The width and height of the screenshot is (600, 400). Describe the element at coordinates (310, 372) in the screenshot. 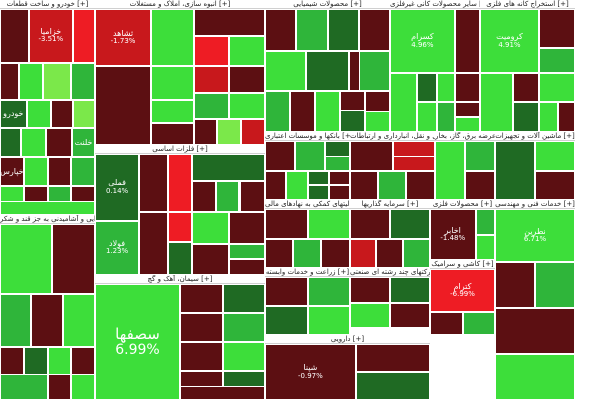

I see `stock-tile: شپنا -0.97%` at that location.